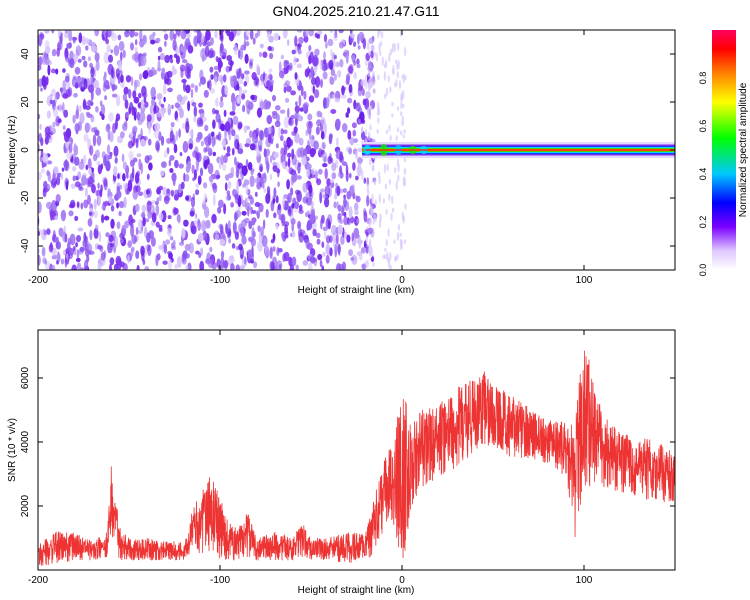  What do you see at coordinates (520, 150) in the screenshot?
I see `signal-core` at bounding box center [520, 150].